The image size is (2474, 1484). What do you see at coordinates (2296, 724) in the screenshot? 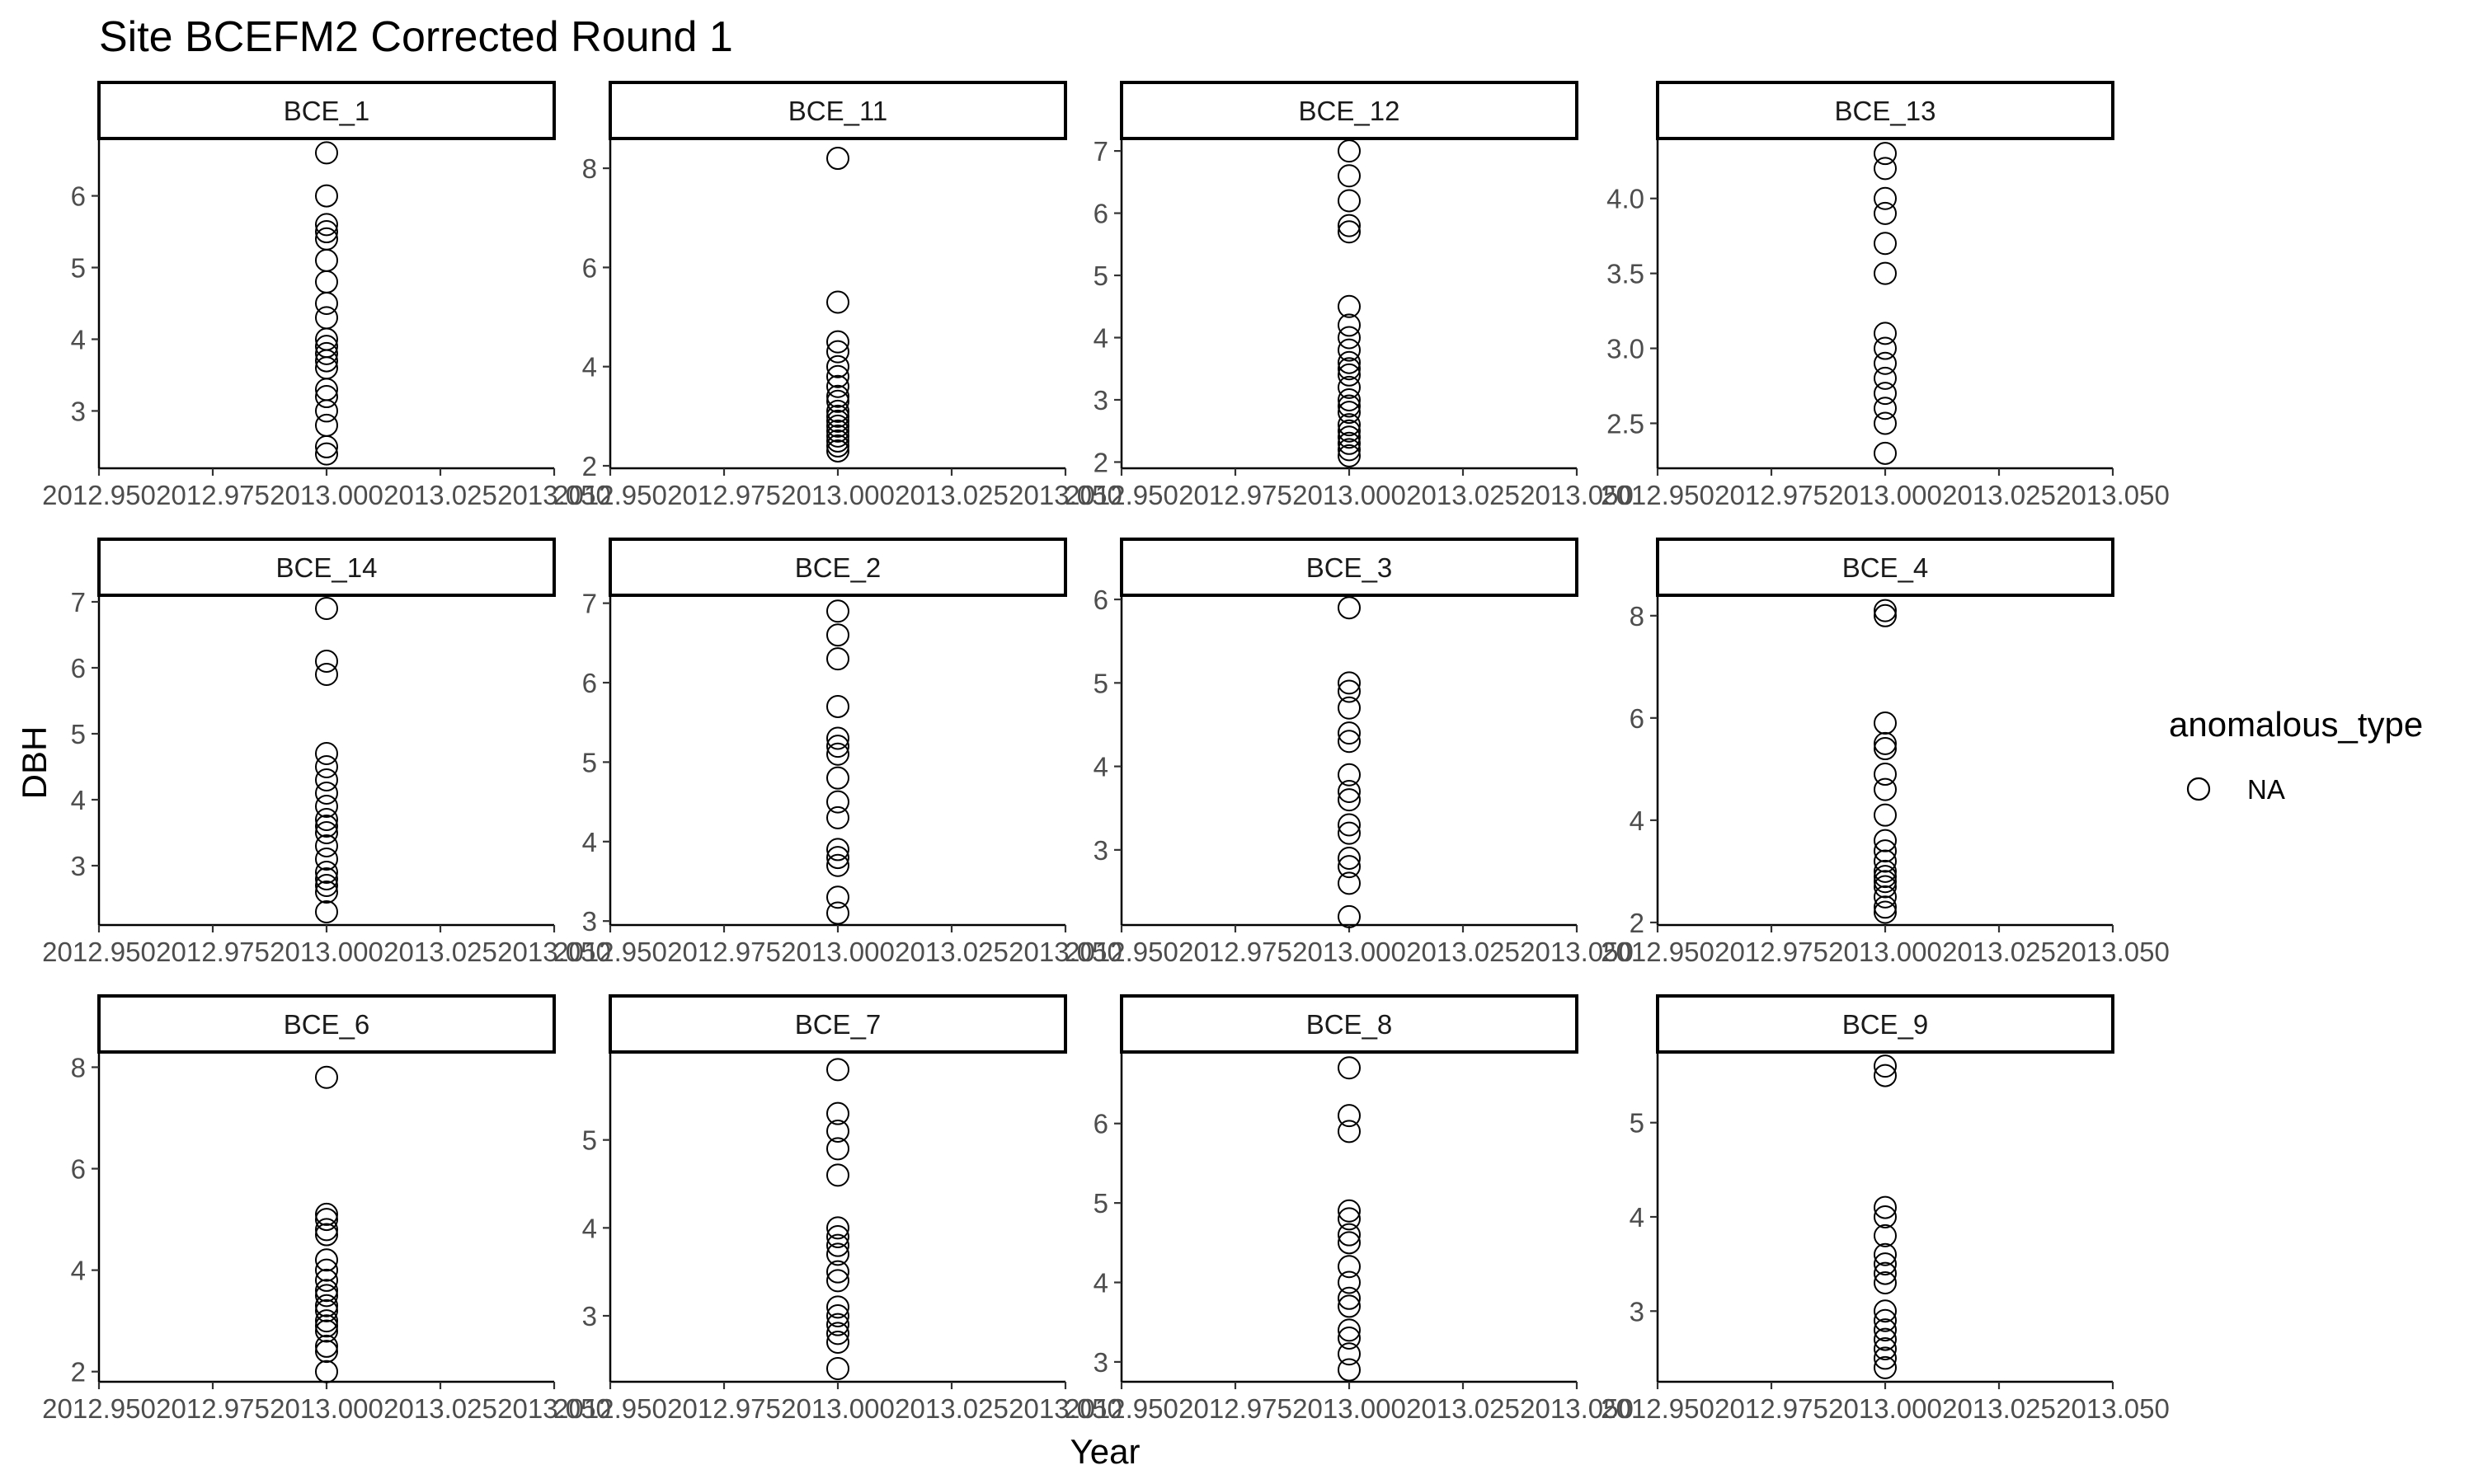
I see `legend-title: anomalous_type` at bounding box center [2296, 724].